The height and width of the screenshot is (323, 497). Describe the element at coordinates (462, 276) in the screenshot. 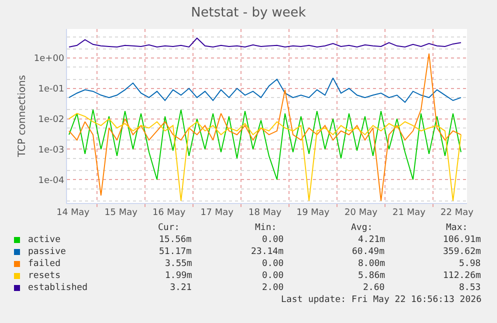

I see `text: 112.26m` at that location.